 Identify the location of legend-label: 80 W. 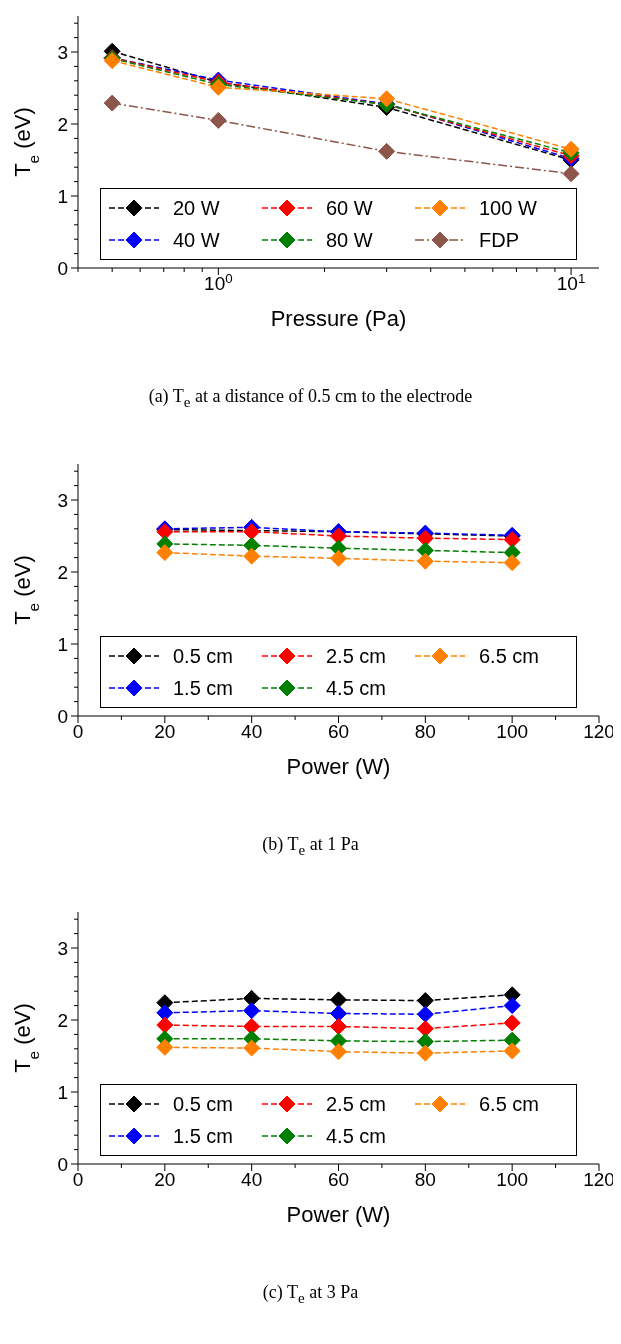
(349, 240).